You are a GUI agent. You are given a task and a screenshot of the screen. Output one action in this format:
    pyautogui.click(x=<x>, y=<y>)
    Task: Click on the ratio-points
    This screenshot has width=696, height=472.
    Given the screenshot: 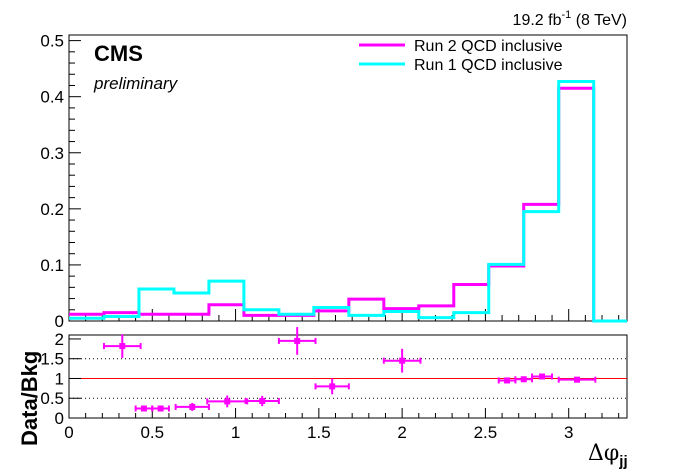 What is the action you would take?
    pyautogui.click(x=349, y=369)
    